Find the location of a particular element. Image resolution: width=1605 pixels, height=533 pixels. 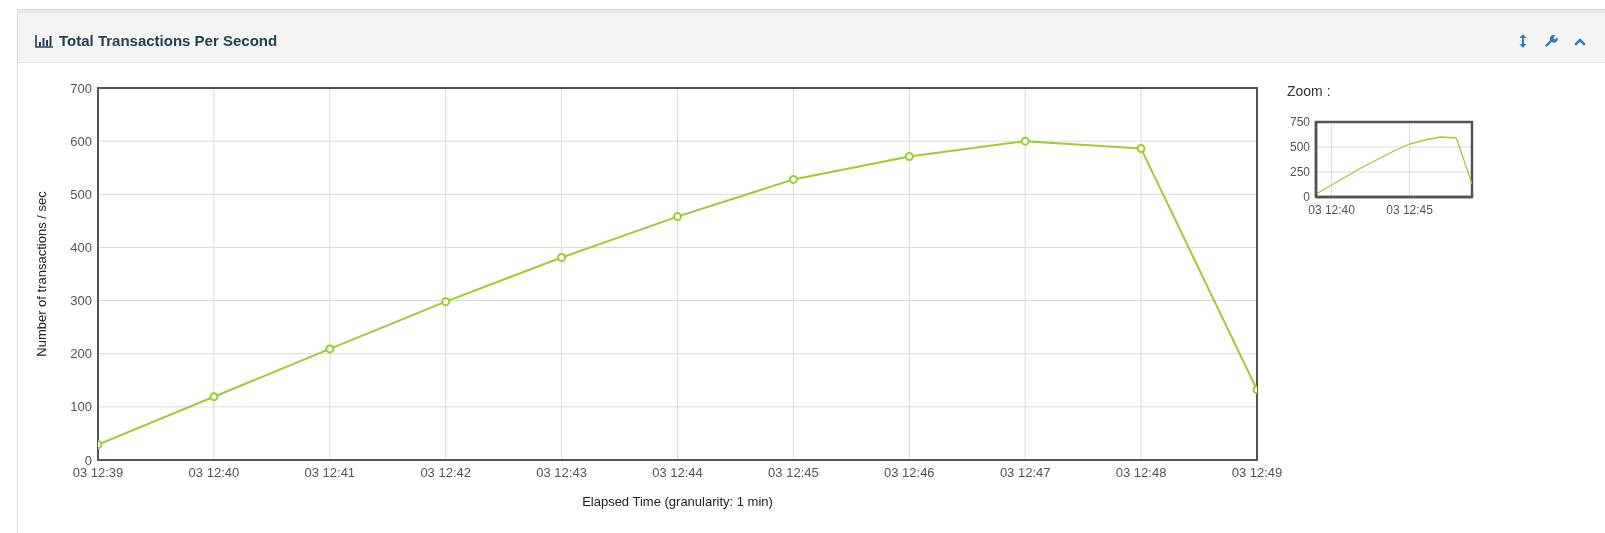

x-axis-title: Elapsed Time (granularity: 1 min) is located at coordinates (677, 501).